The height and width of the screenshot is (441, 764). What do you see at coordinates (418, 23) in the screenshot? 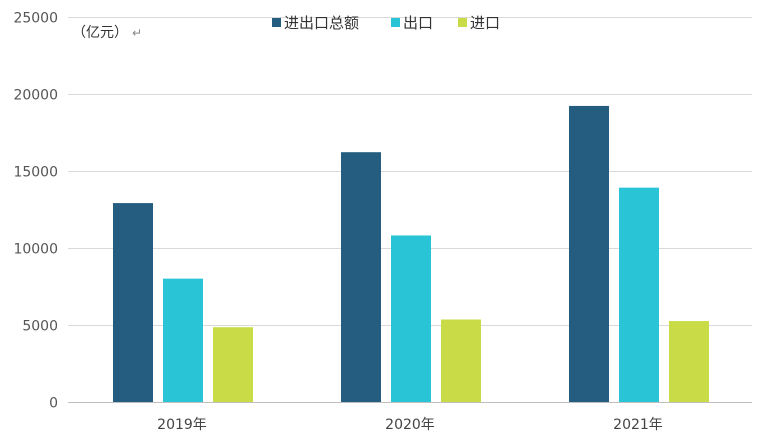
I see `legend-label: 出口` at bounding box center [418, 23].